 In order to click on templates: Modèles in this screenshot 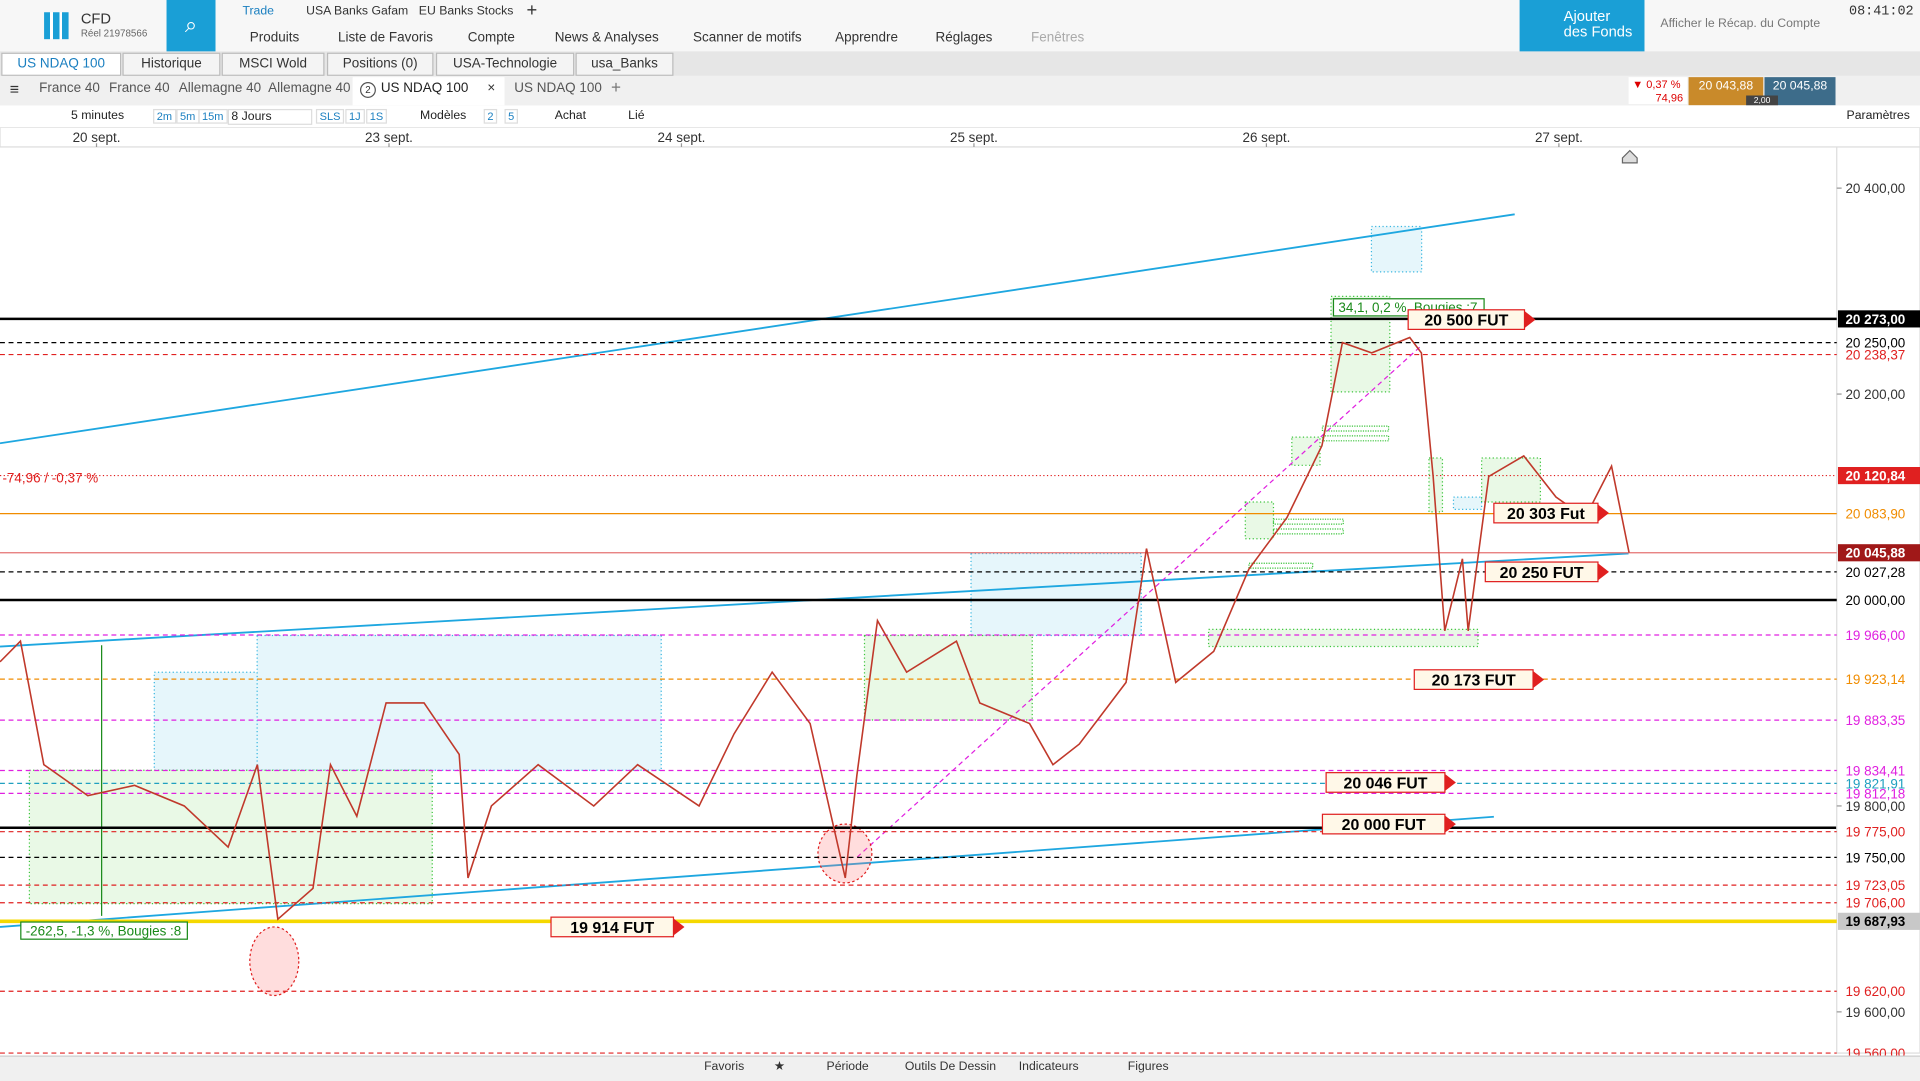, I will do `click(443, 115)`.